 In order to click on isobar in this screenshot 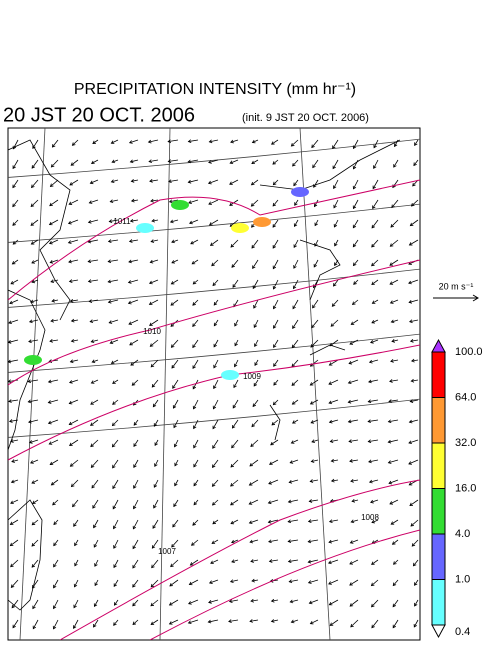, I will do `click(284, 584)`.